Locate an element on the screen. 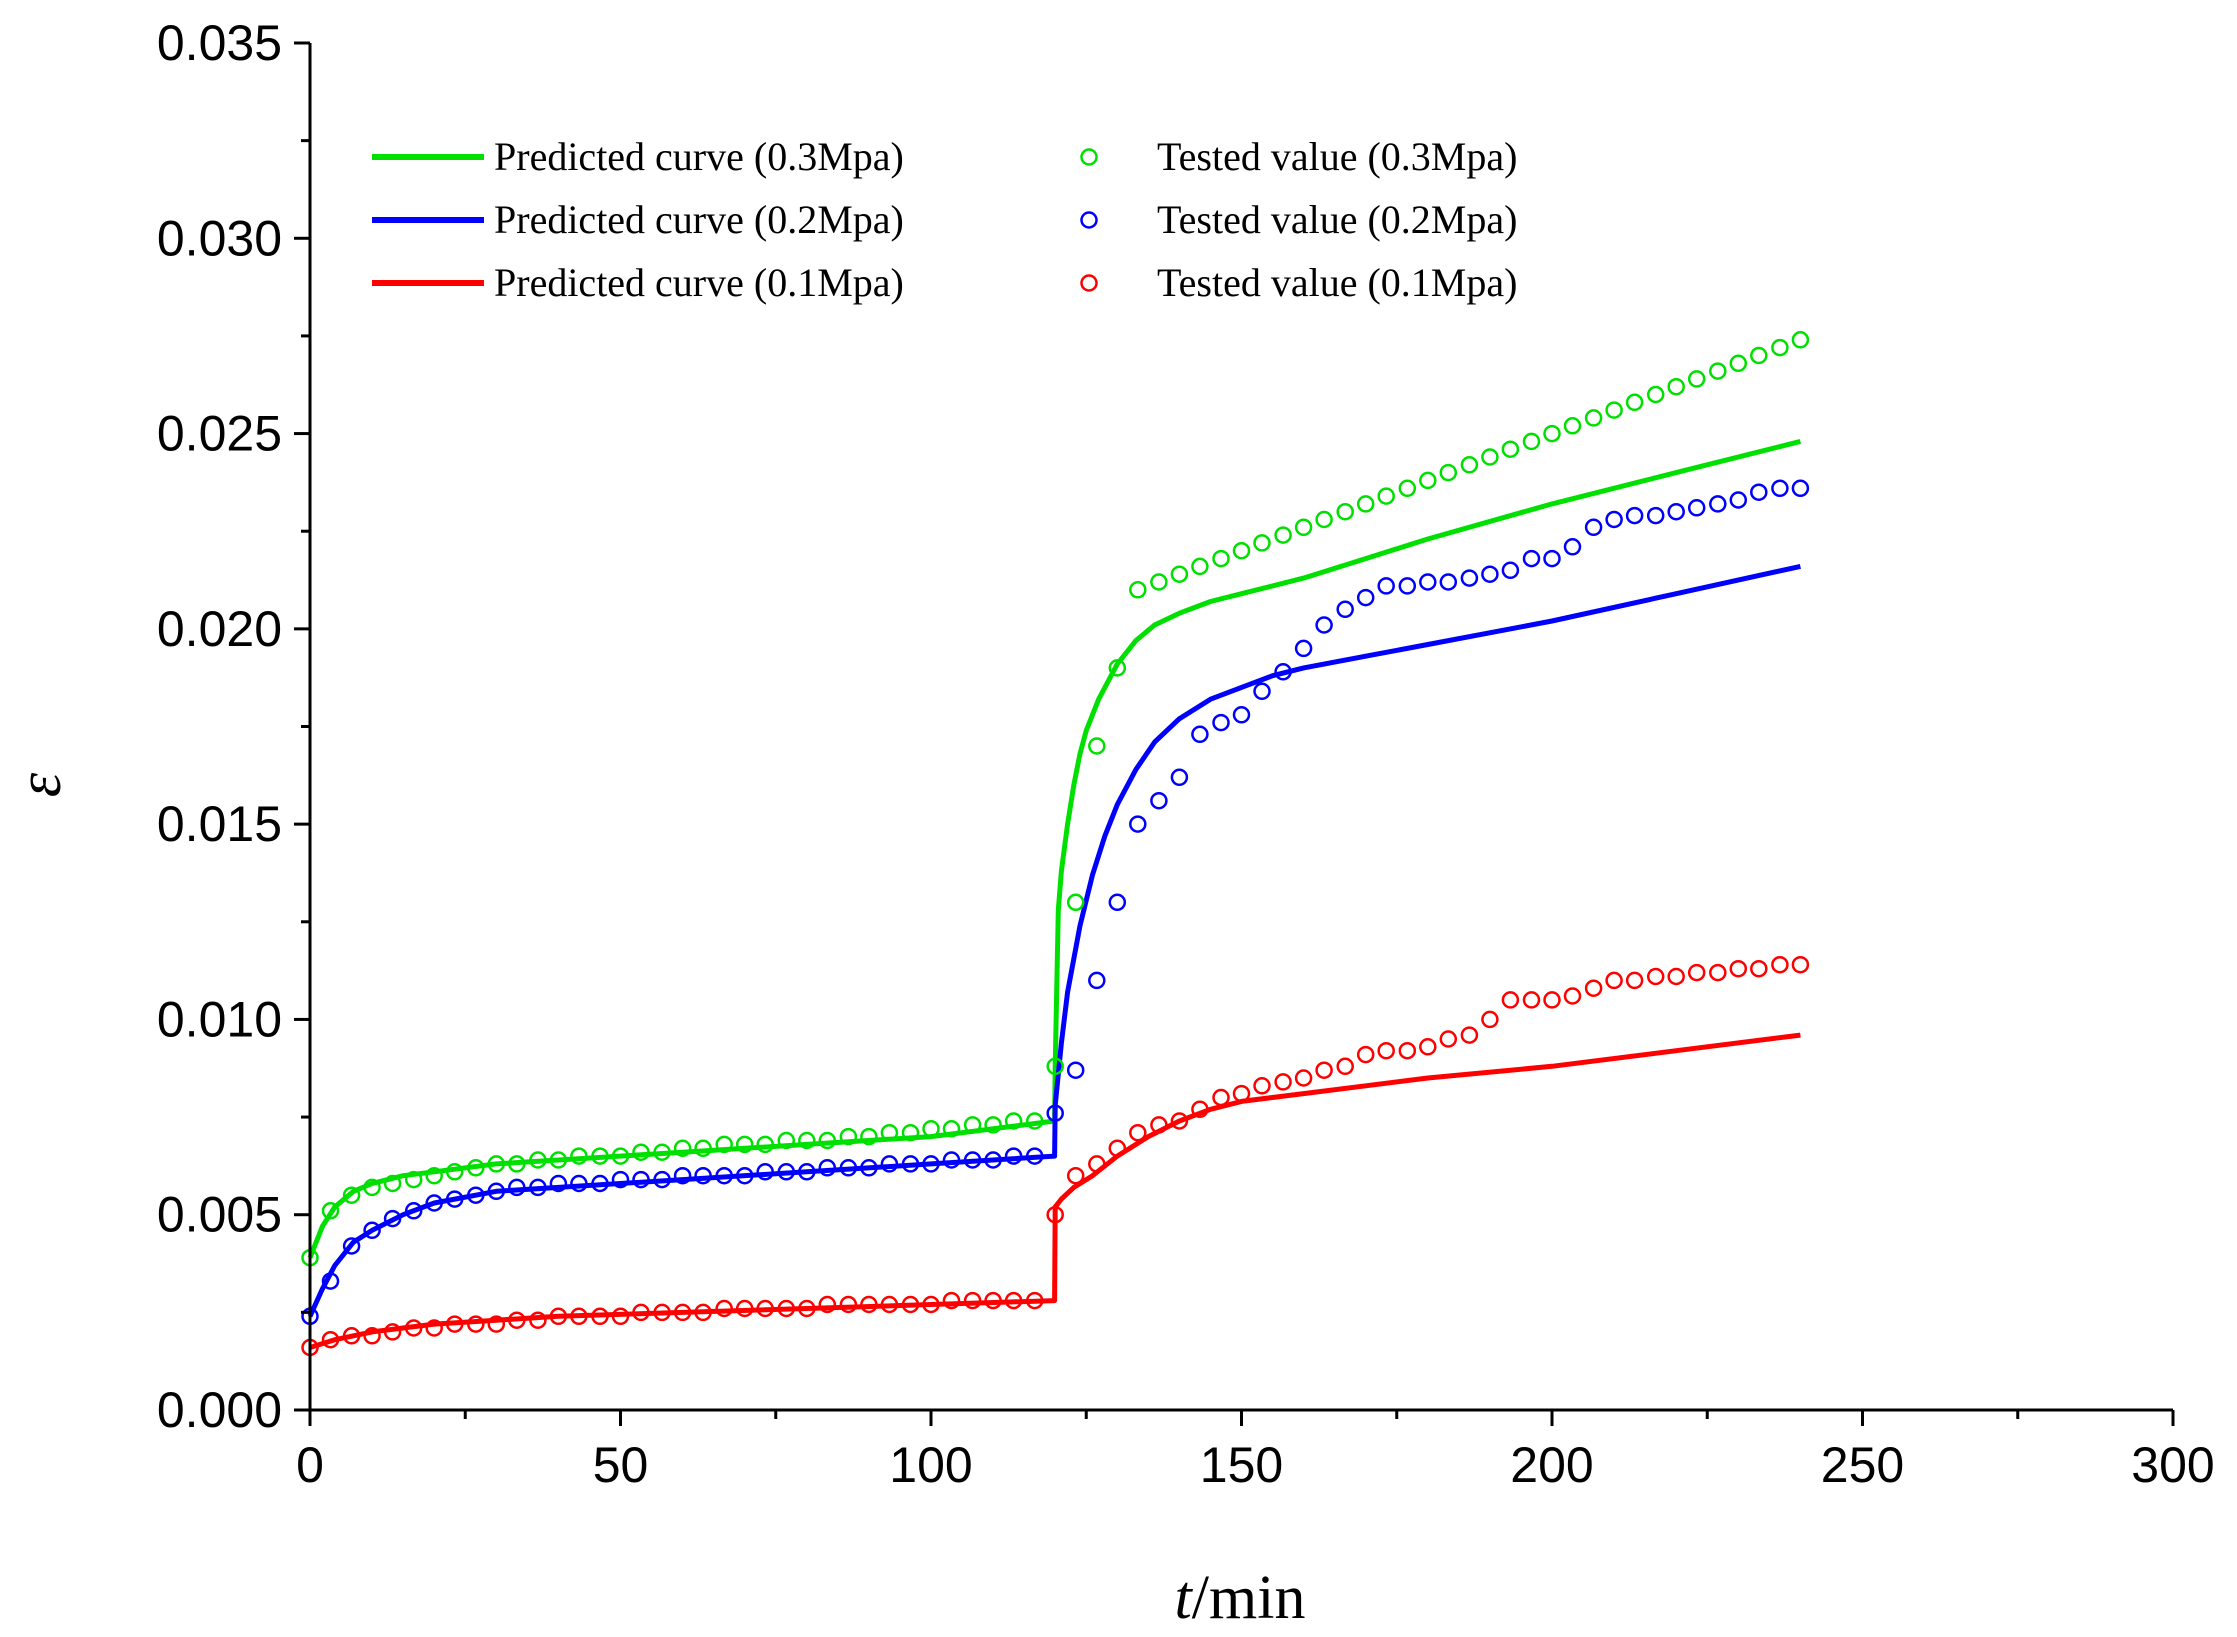 The height and width of the screenshot is (1637, 2237). legend-entry-label: Tested value (0.2Mpa) is located at coordinates (1337, 219).